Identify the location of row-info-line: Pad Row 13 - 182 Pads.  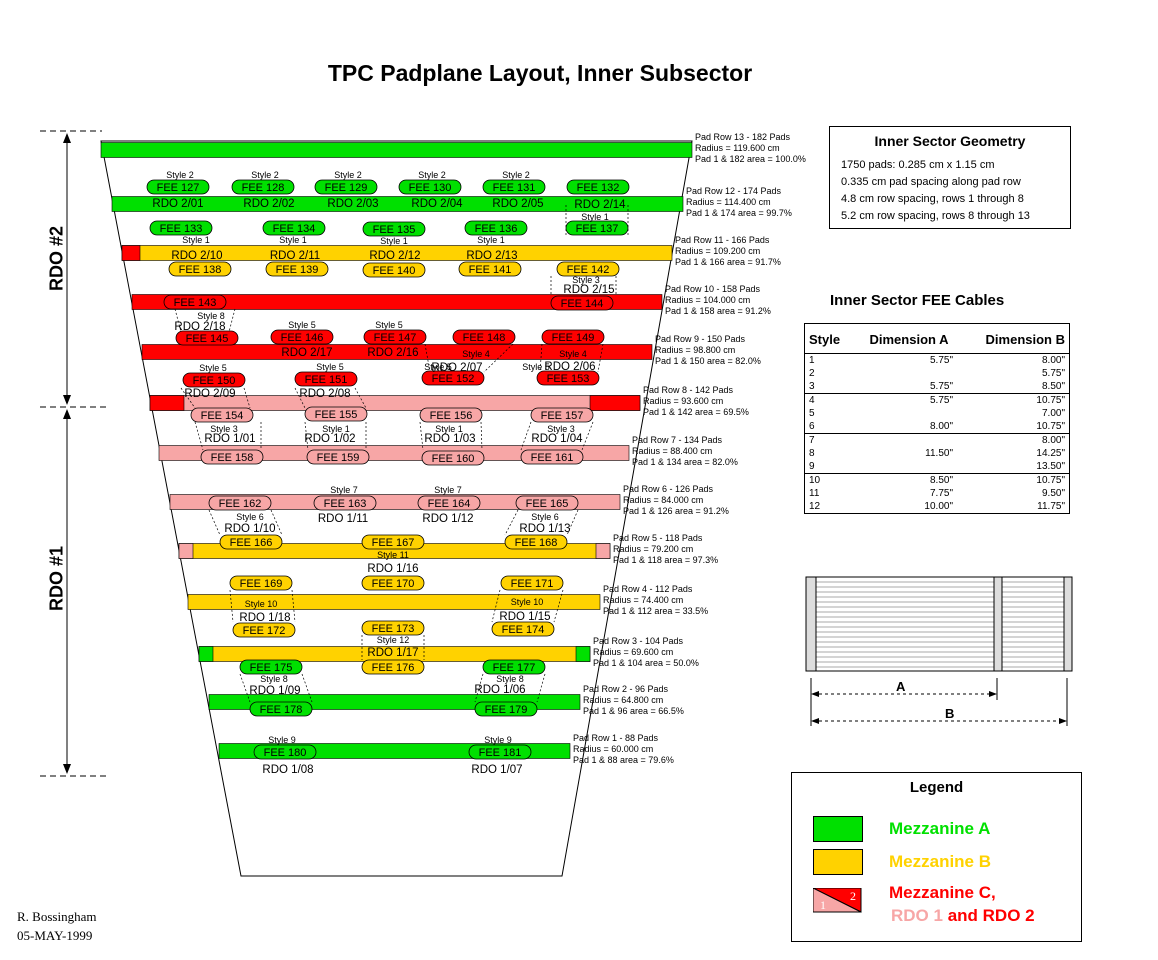
(743, 137).